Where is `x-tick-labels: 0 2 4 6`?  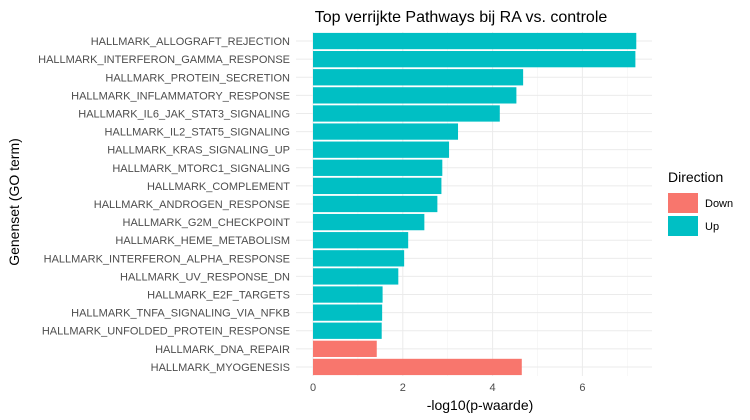 x-tick-labels: 0 2 4 6 is located at coordinates (448, 388).